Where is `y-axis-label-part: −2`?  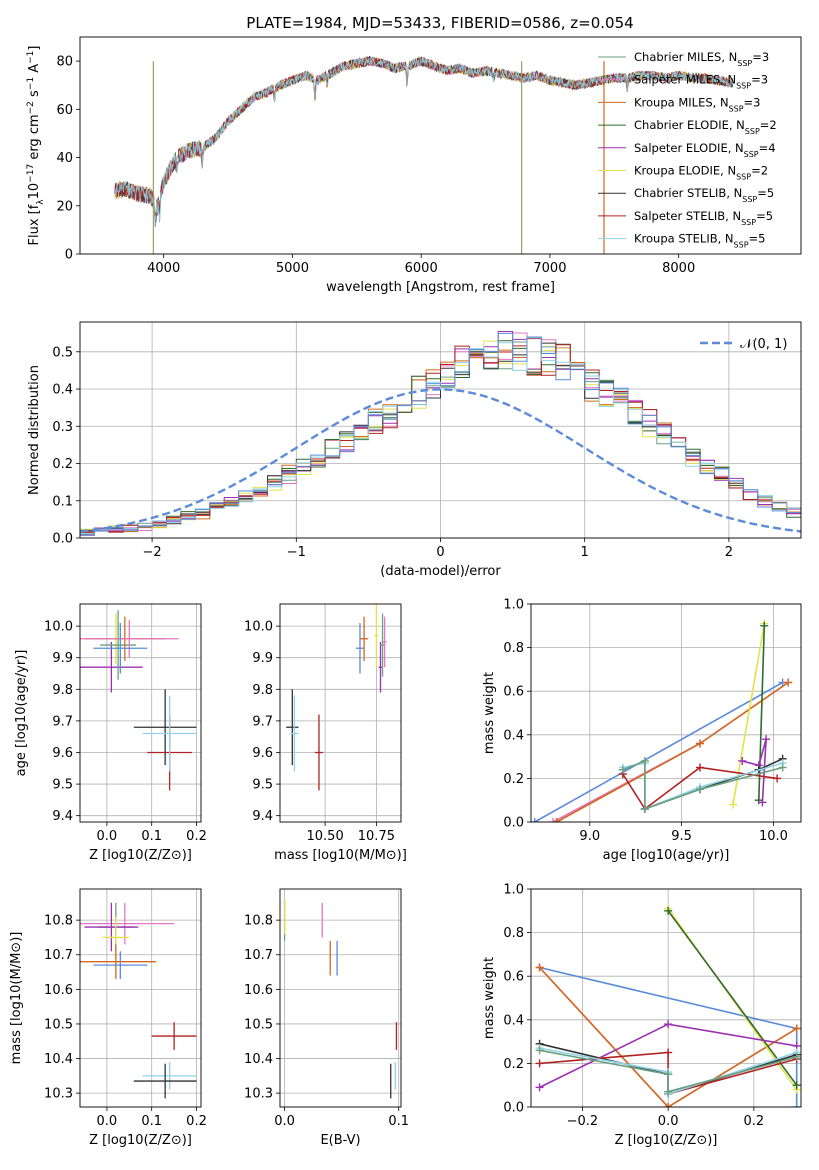 y-axis-label-part: −2 is located at coordinates (31, 107).